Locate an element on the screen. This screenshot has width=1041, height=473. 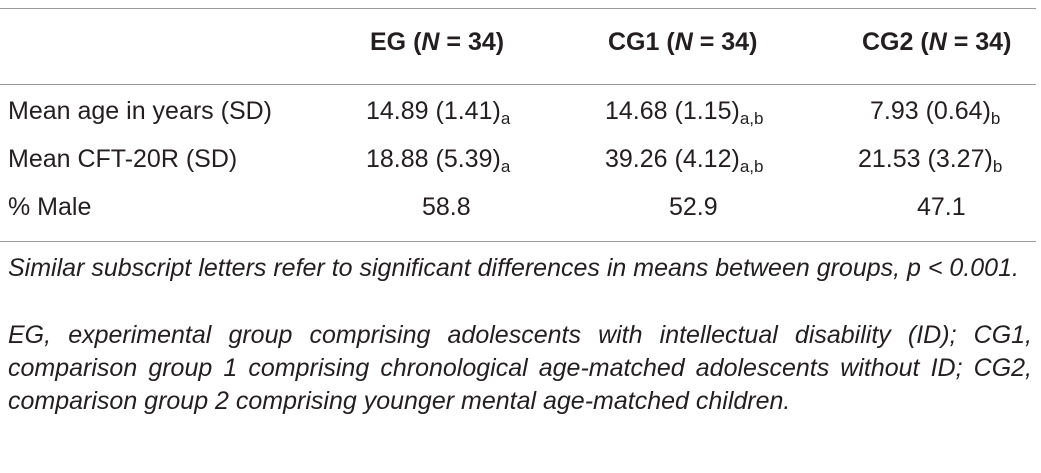
cell-value: 39.26 (4.12) is located at coordinates (672, 159).